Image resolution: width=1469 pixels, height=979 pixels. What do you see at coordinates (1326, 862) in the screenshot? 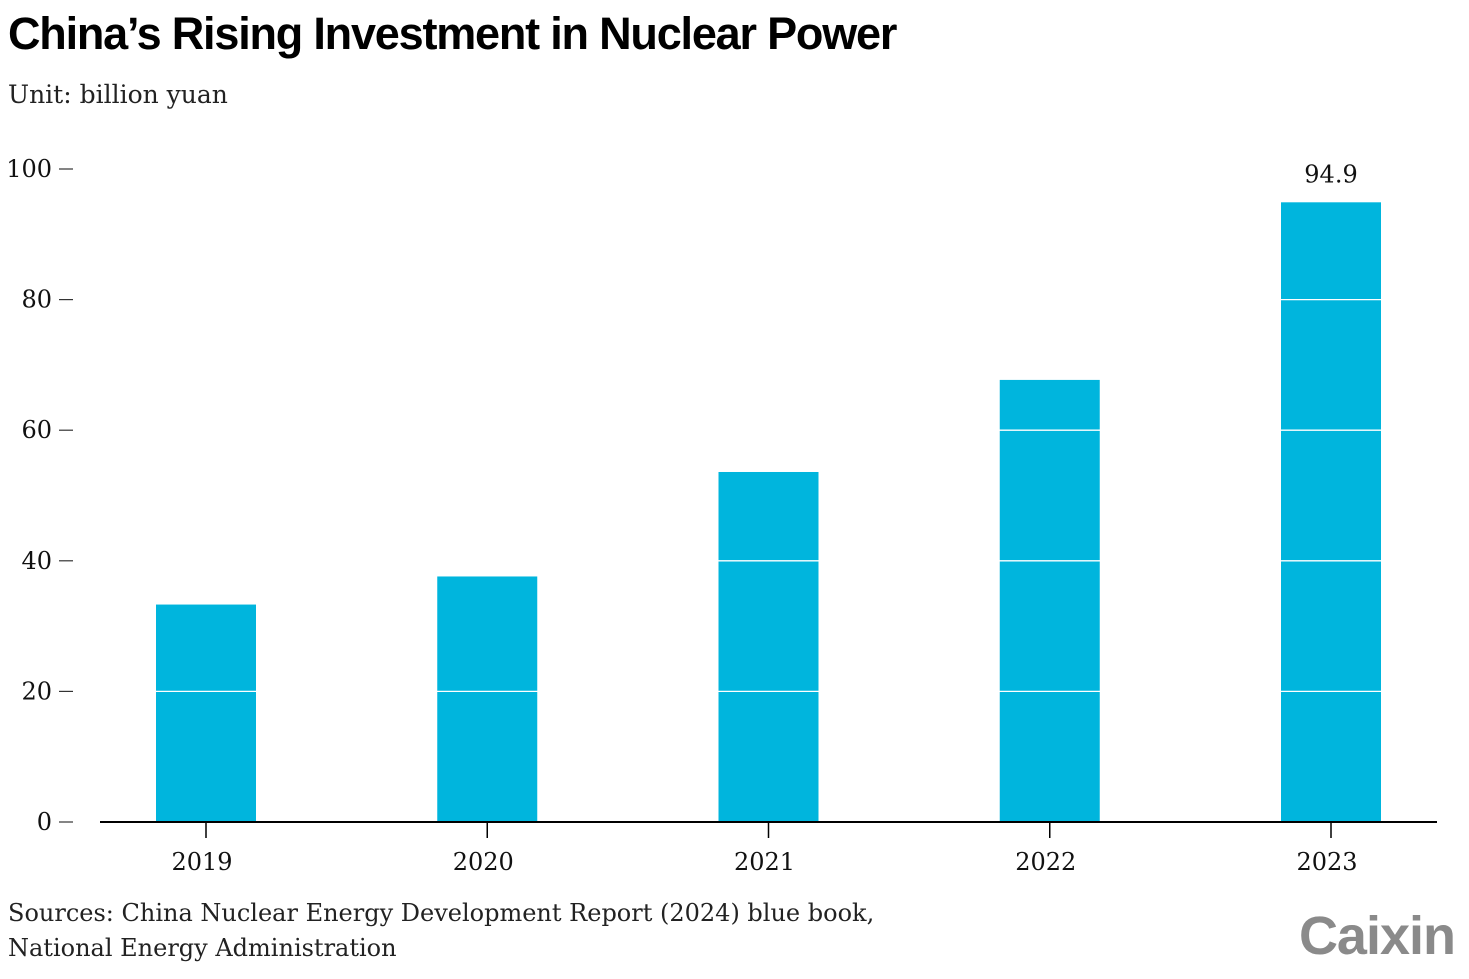
I see `x-tick-label-2023: 2023` at bounding box center [1326, 862].